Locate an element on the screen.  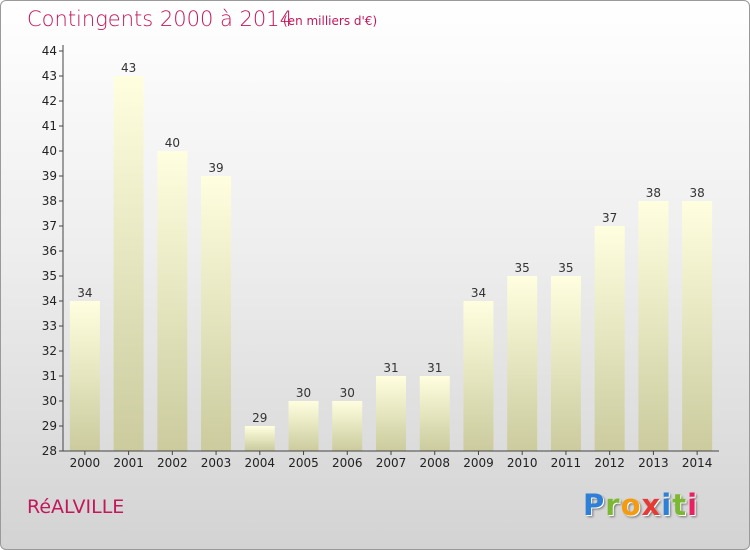
x-tick-label: 2011 is located at coordinates (566, 463).